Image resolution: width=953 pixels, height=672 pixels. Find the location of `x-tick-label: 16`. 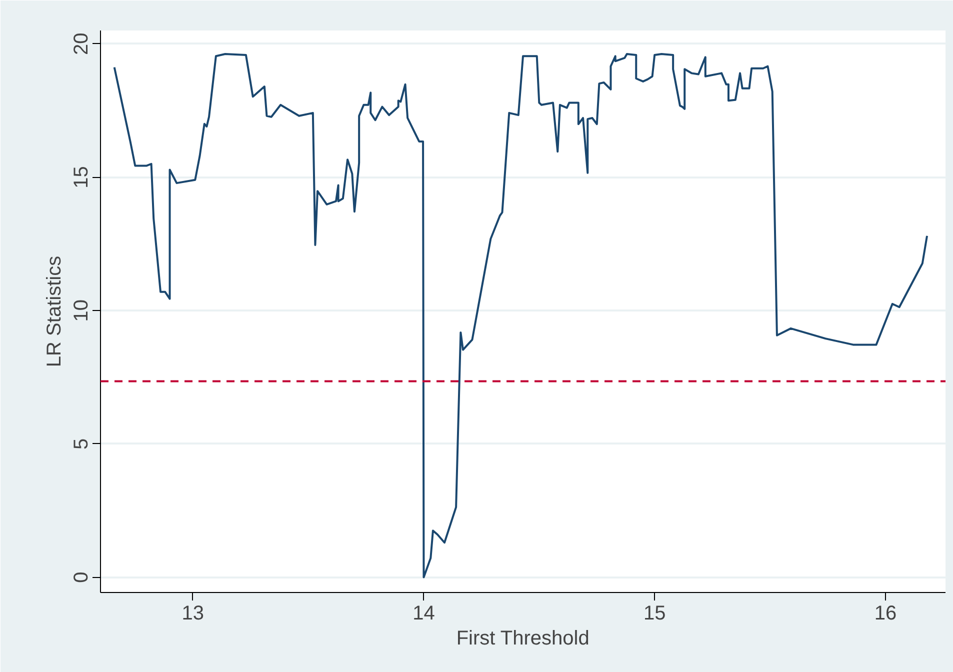

x-tick-label: 16 is located at coordinates (885, 613).